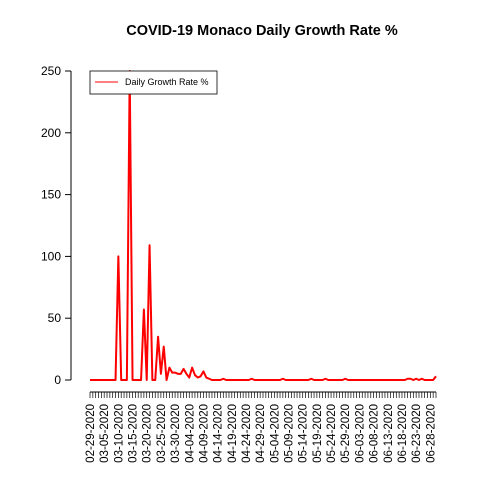 This screenshot has height=485, width=480. Describe the element at coordinates (262, 31) in the screenshot. I see `chart-title: COVID-19 Monaco Daily Growth Rate %` at that location.